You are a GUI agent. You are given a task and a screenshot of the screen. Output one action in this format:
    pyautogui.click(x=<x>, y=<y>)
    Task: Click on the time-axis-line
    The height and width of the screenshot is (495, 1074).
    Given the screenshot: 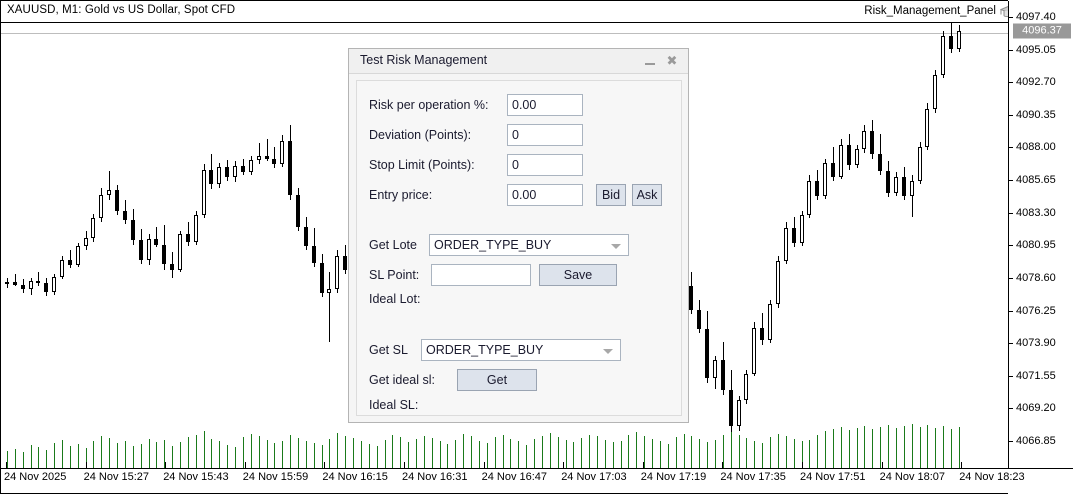 What is the action you would take?
    pyautogui.click(x=537, y=468)
    